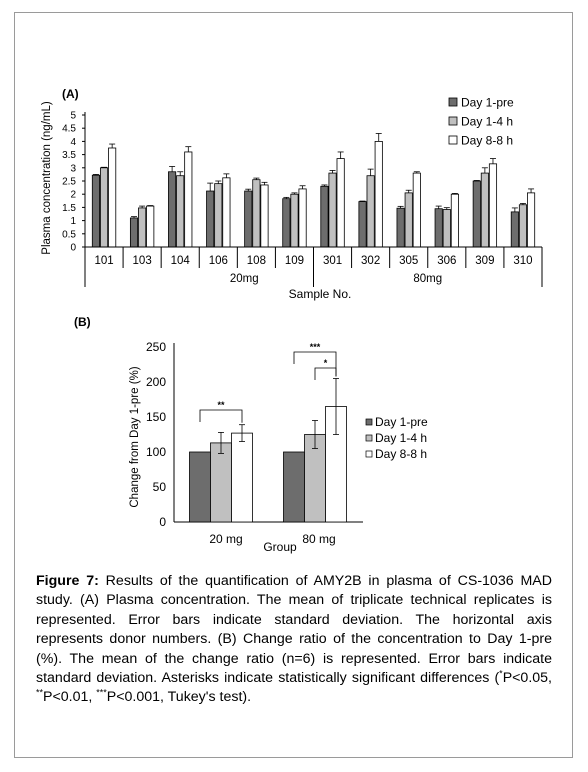  Describe the element at coordinates (332, 261) in the screenshot. I see `panel-a-category-label: 301` at that location.